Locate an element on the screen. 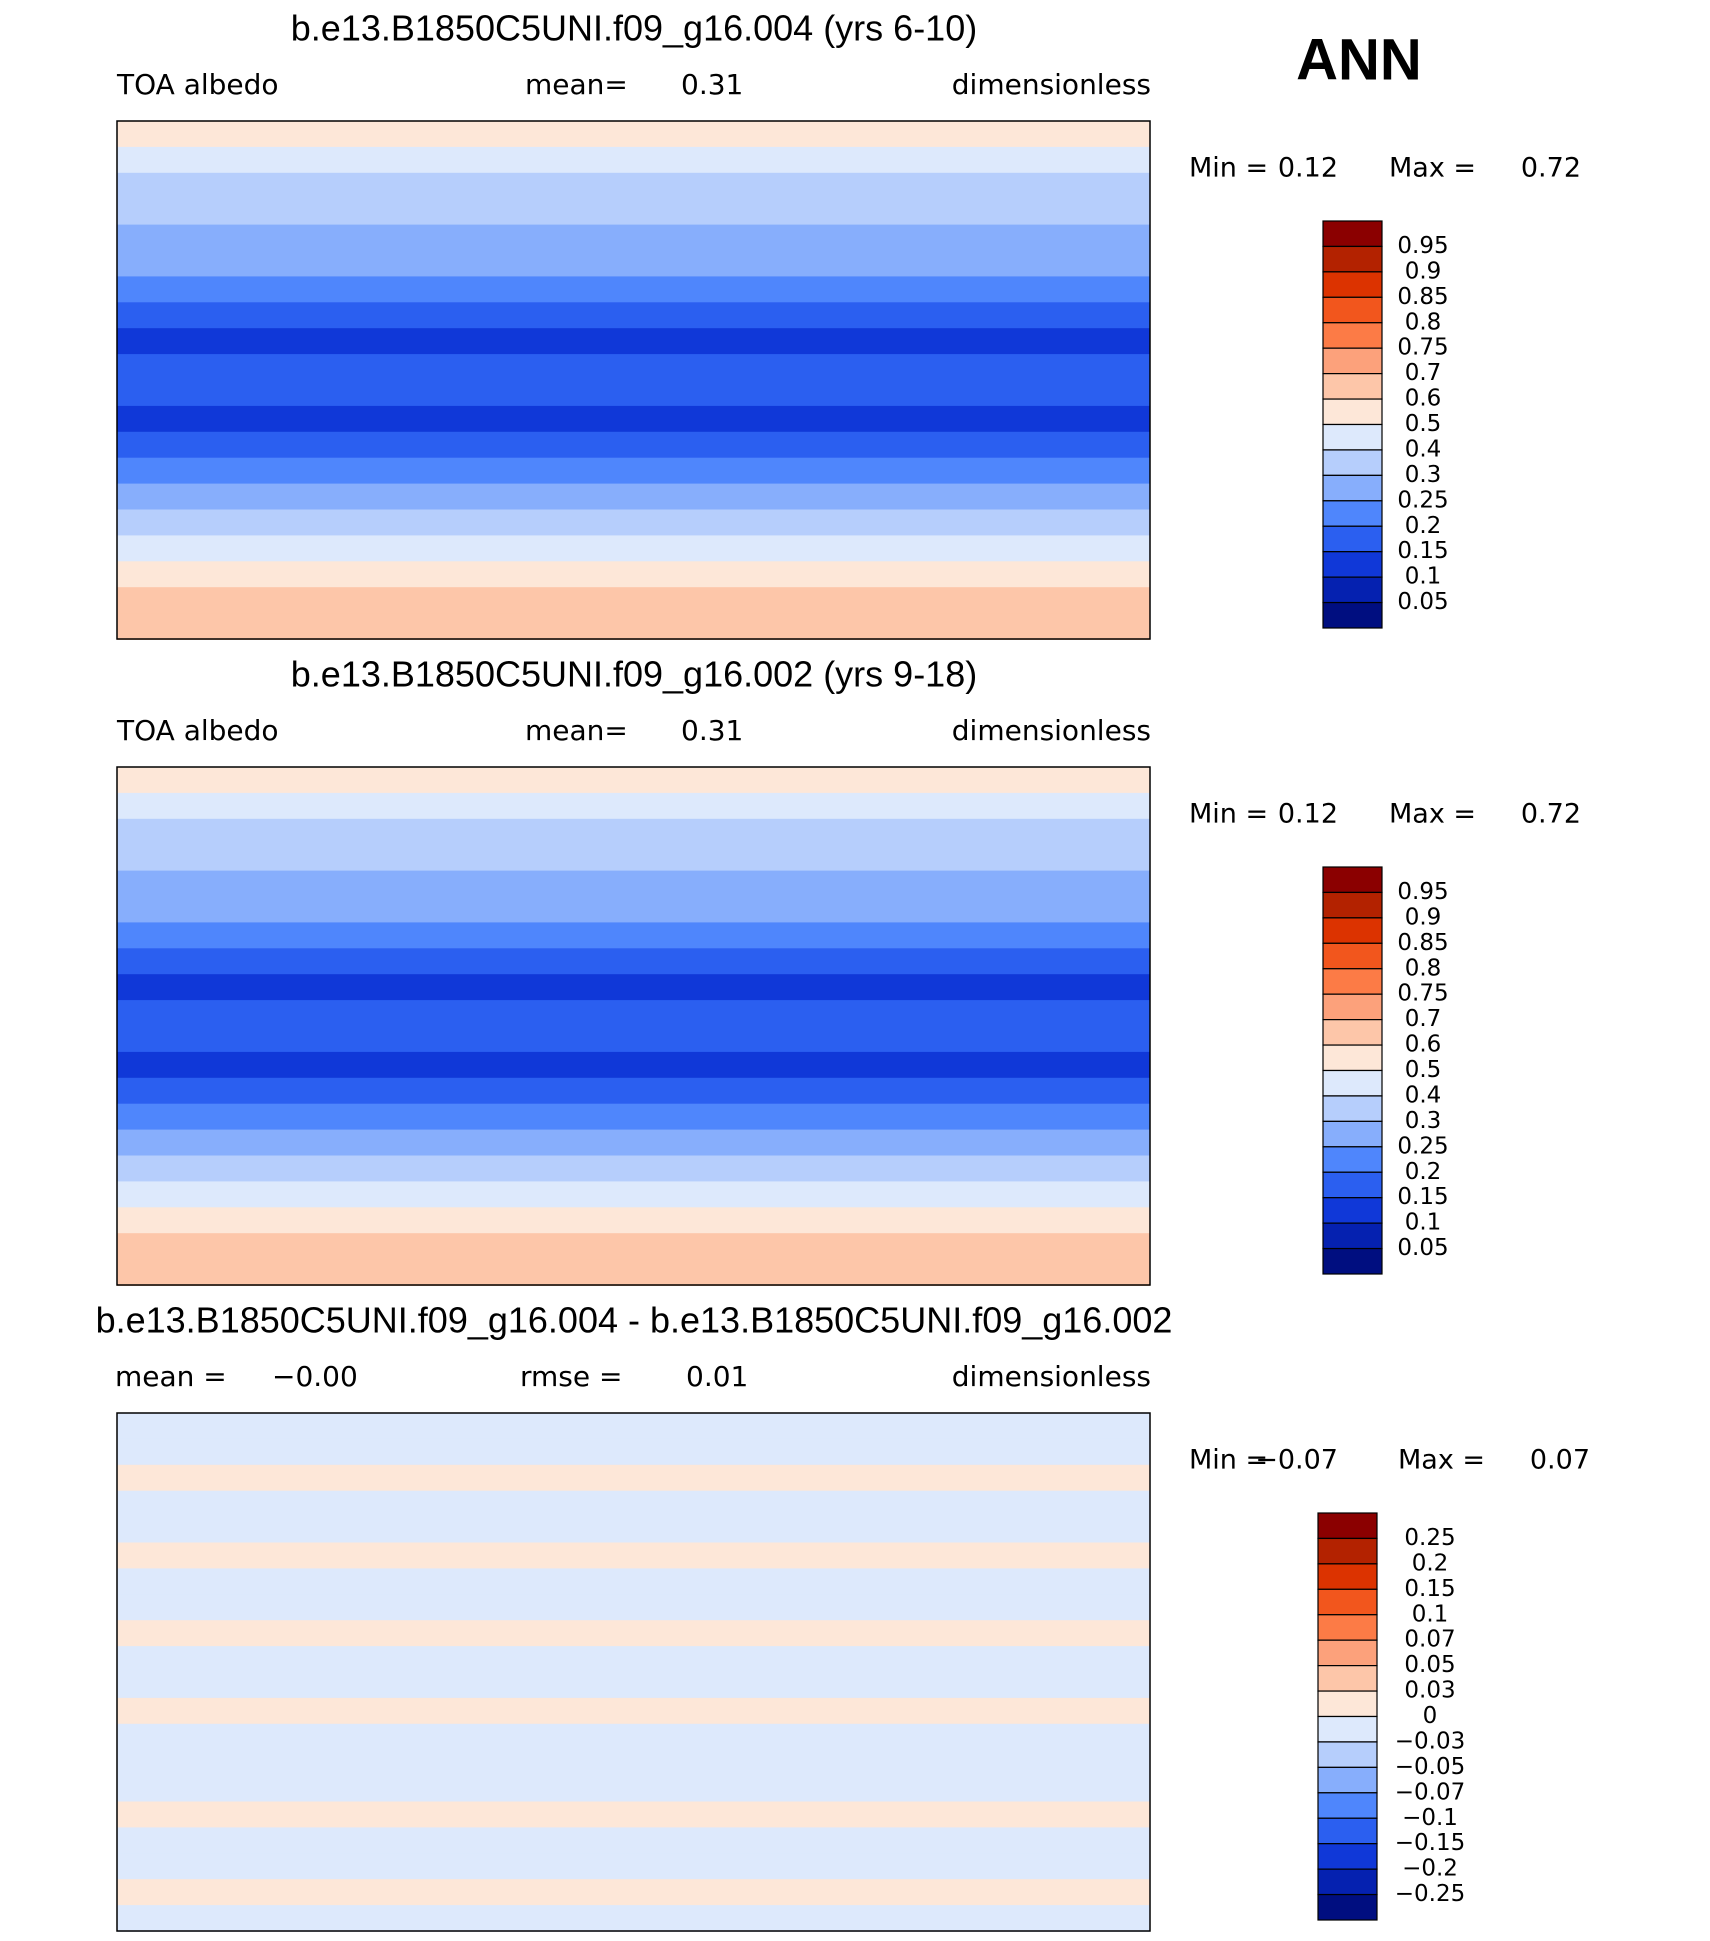 The height and width of the screenshot is (1941, 1710). colorbar-label: 0.7 is located at coordinates (1423, 1019).